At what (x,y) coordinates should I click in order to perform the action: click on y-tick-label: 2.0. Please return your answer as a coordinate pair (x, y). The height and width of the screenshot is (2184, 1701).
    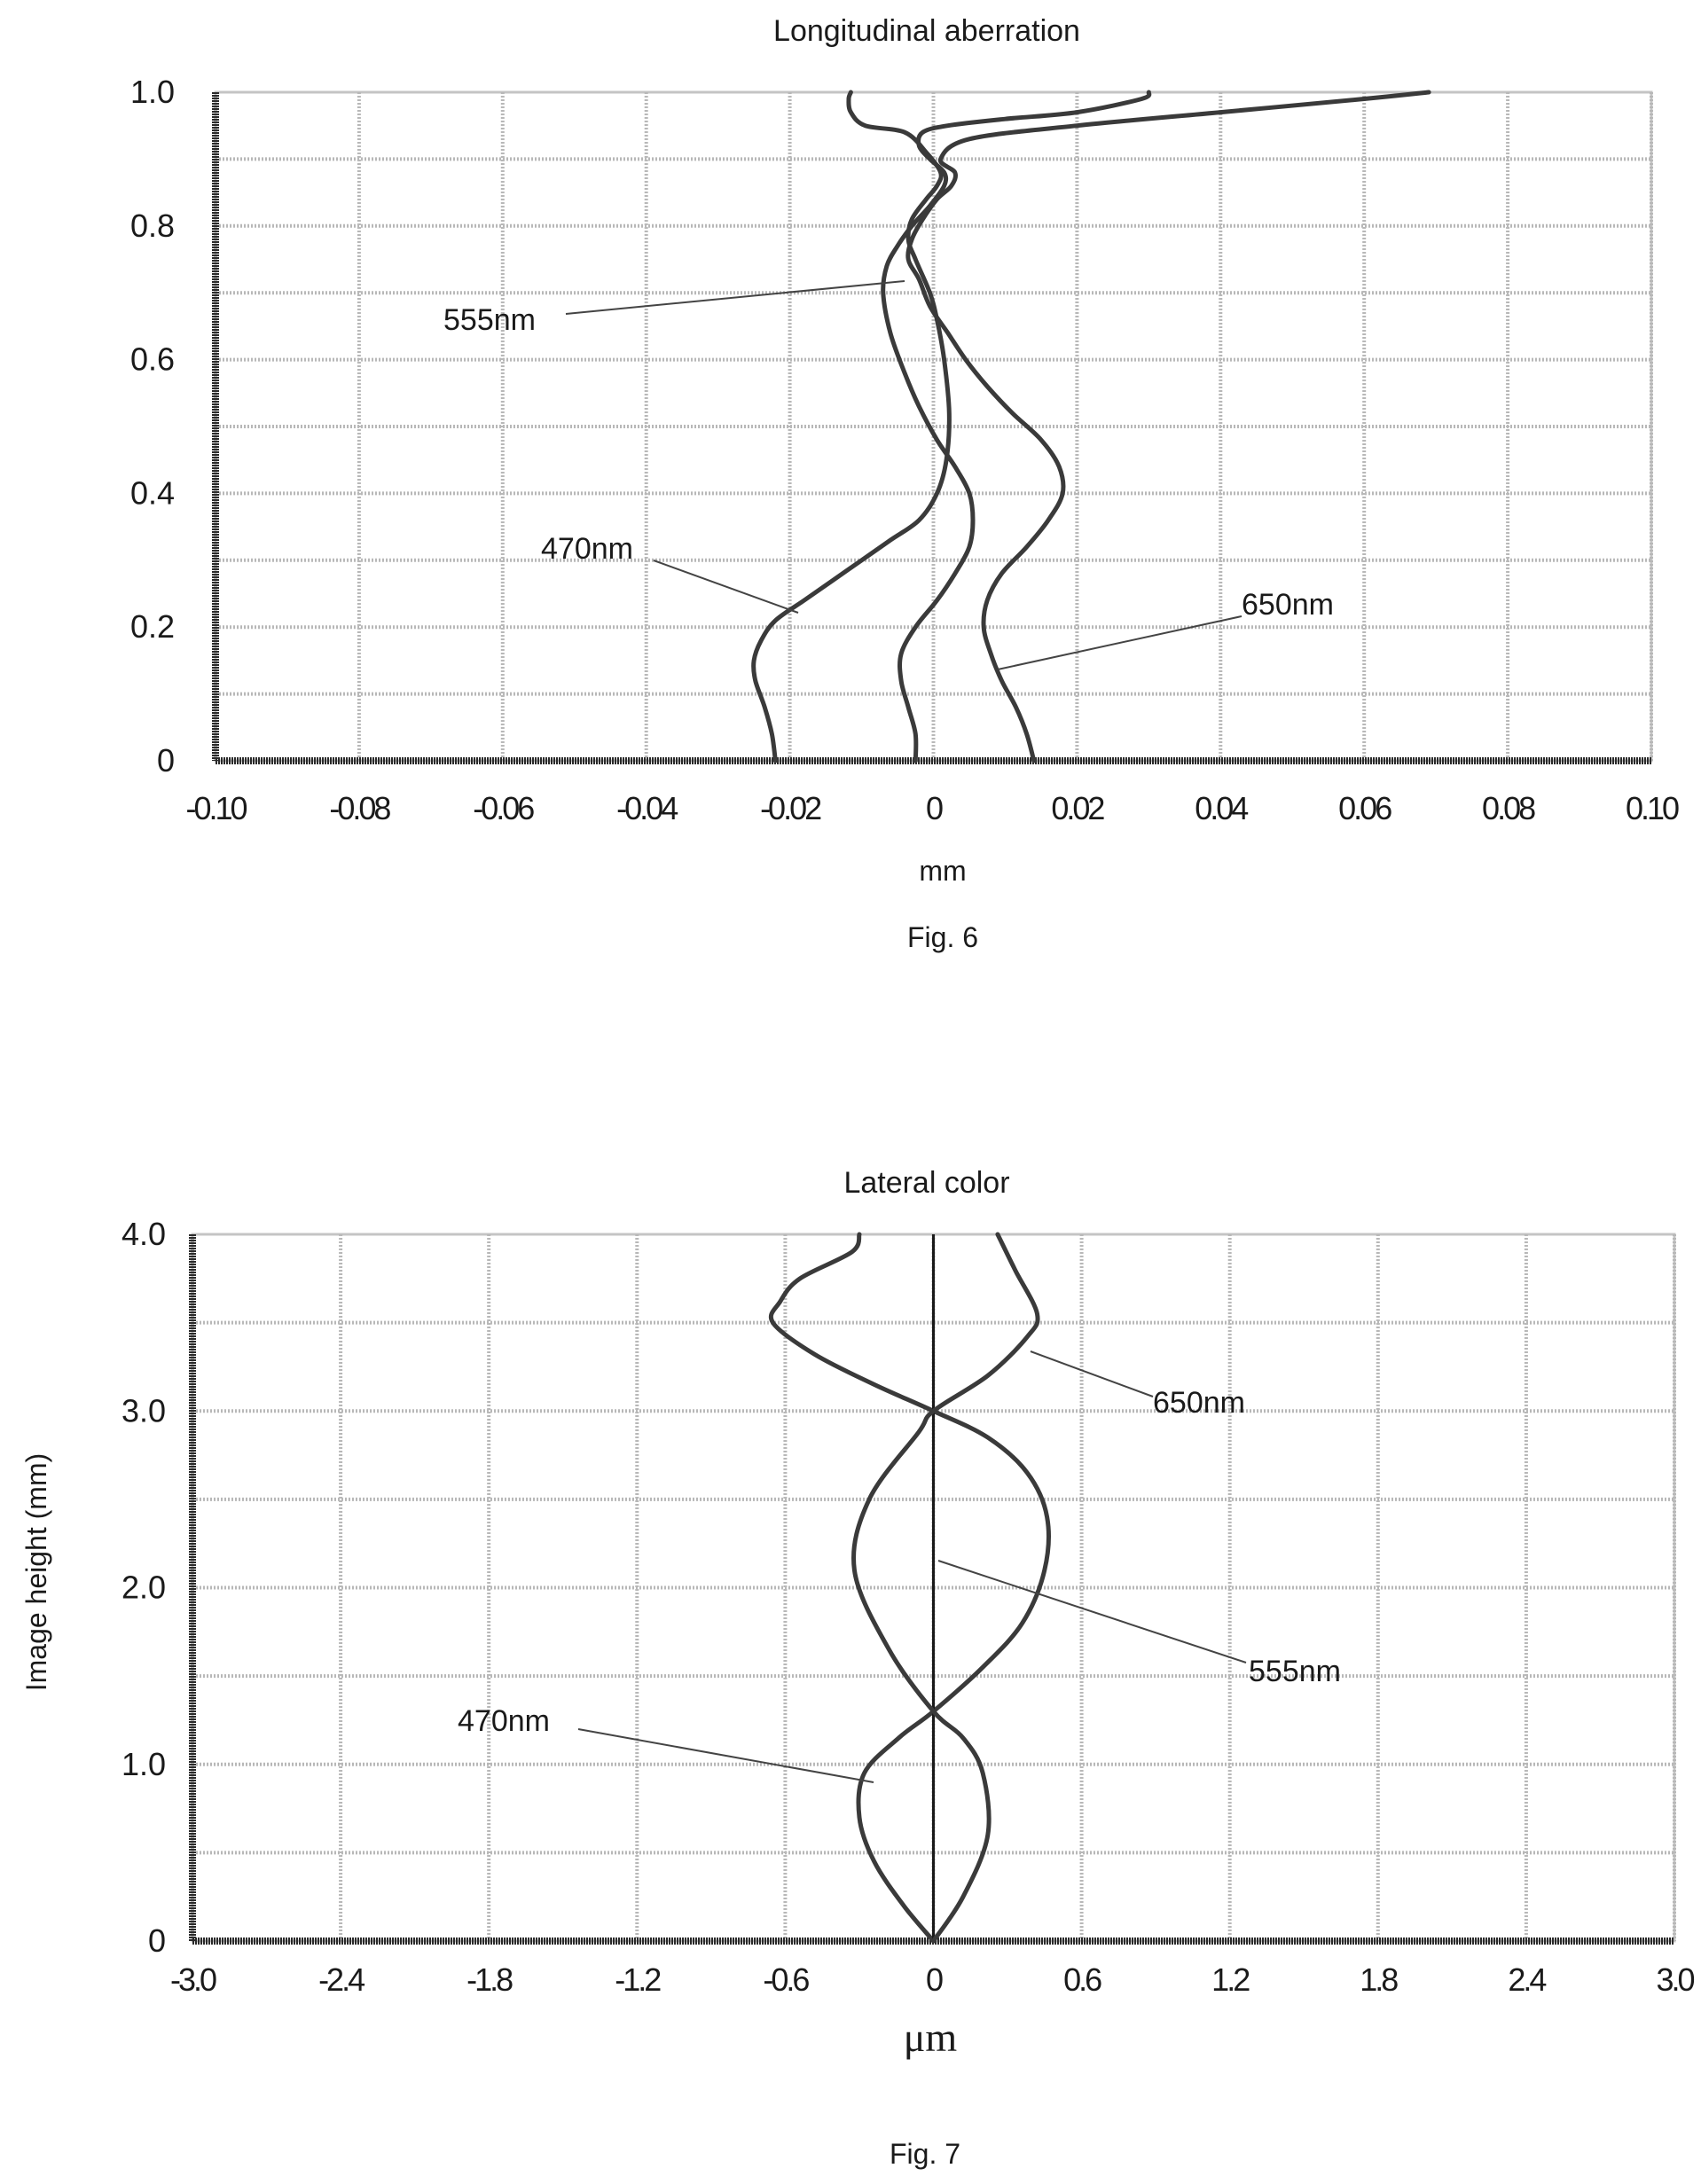
    Looking at the image, I should click on (144, 1588).